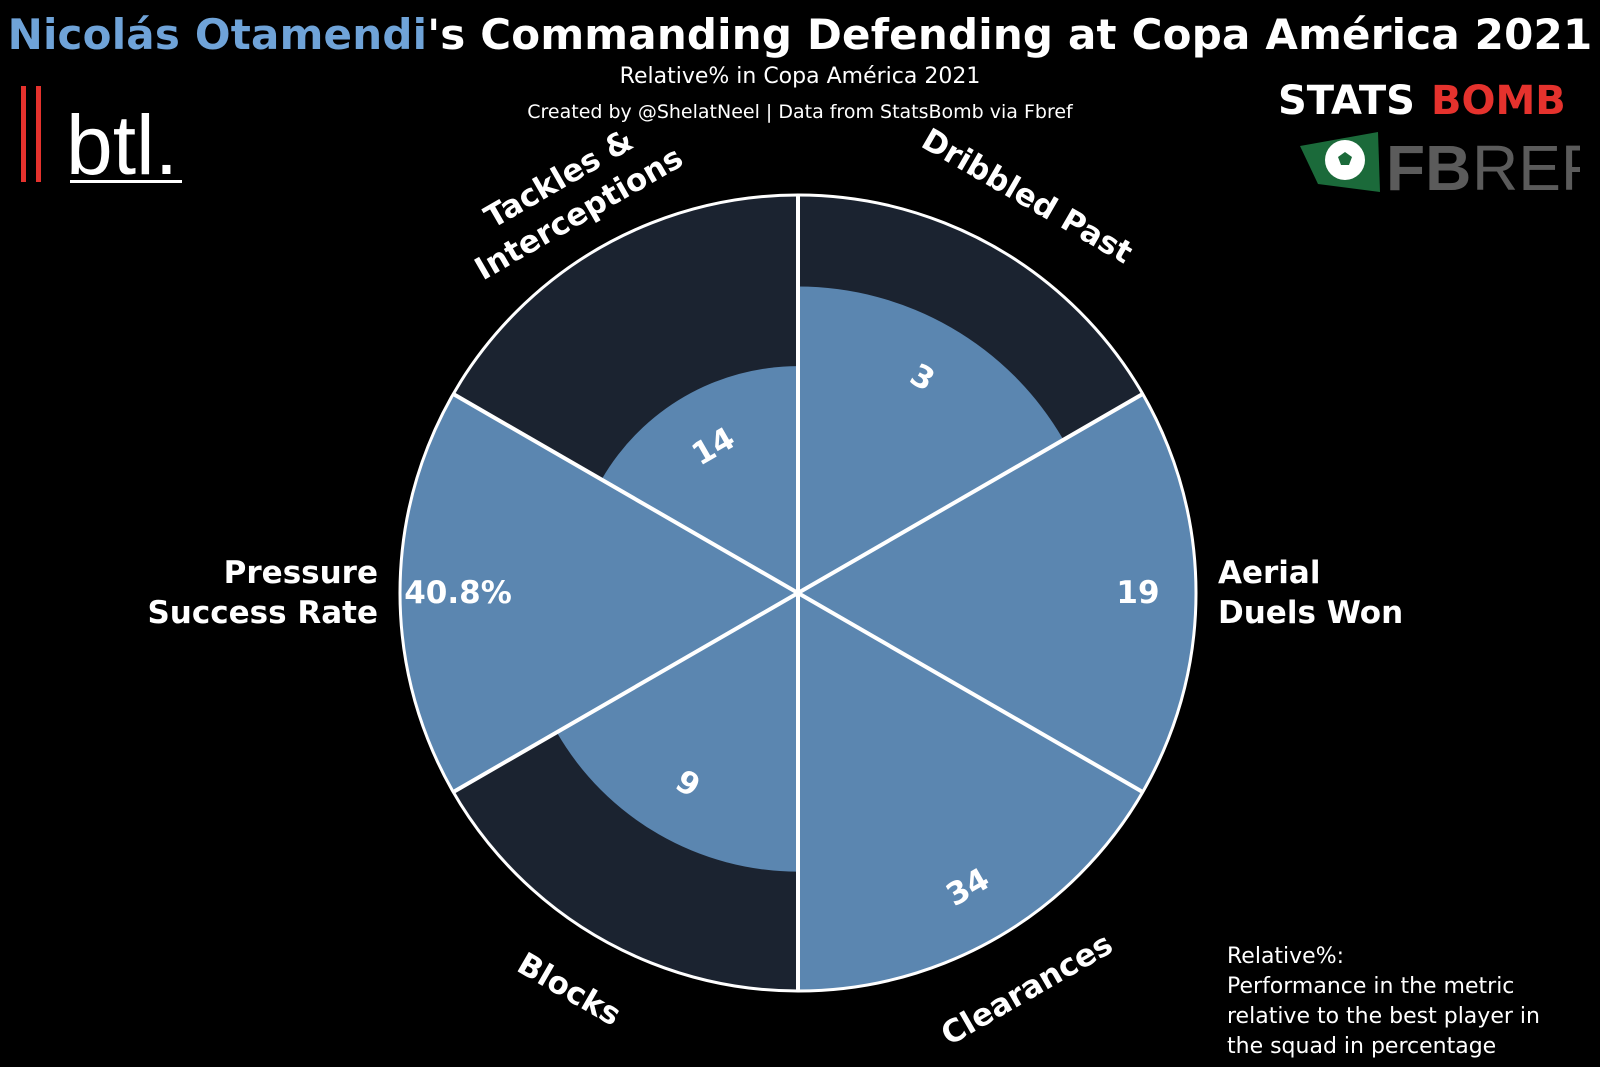 The height and width of the screenshot is (1067, 1600). What do you see at coordinates (458, 593) in the screenshot?
I see `value-label-pressure-success-rate: 40.8%` at bounding box center [458, 593].